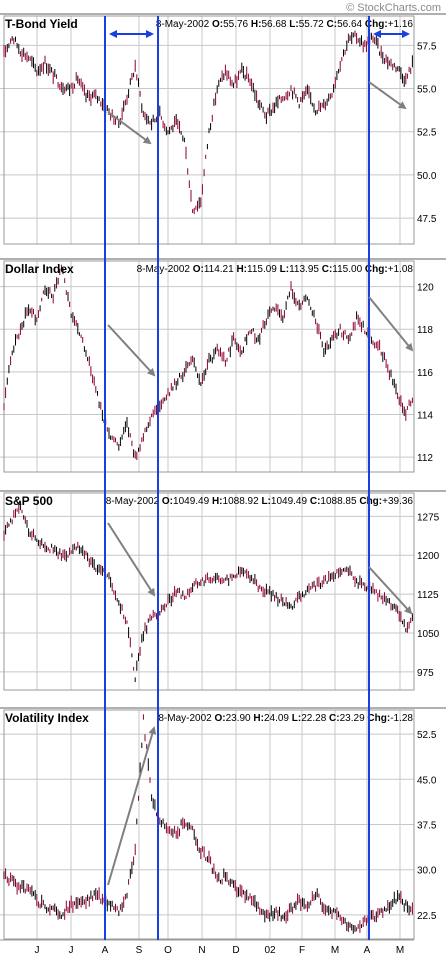 The height and width of the screenshot is (965, 446). I want to click on s-p-500-y-tick-label: 1200, so click(428, 556).